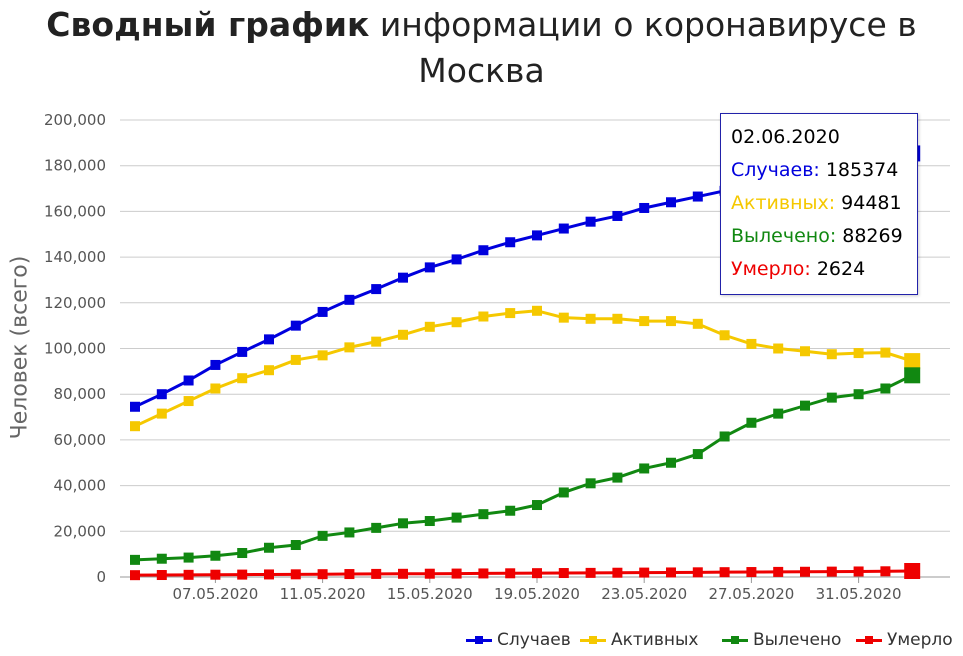 Image resolution: width=963 pixels, height=656 pixels. I want to click on y-tick-label: 120,000, so click(75, 303).